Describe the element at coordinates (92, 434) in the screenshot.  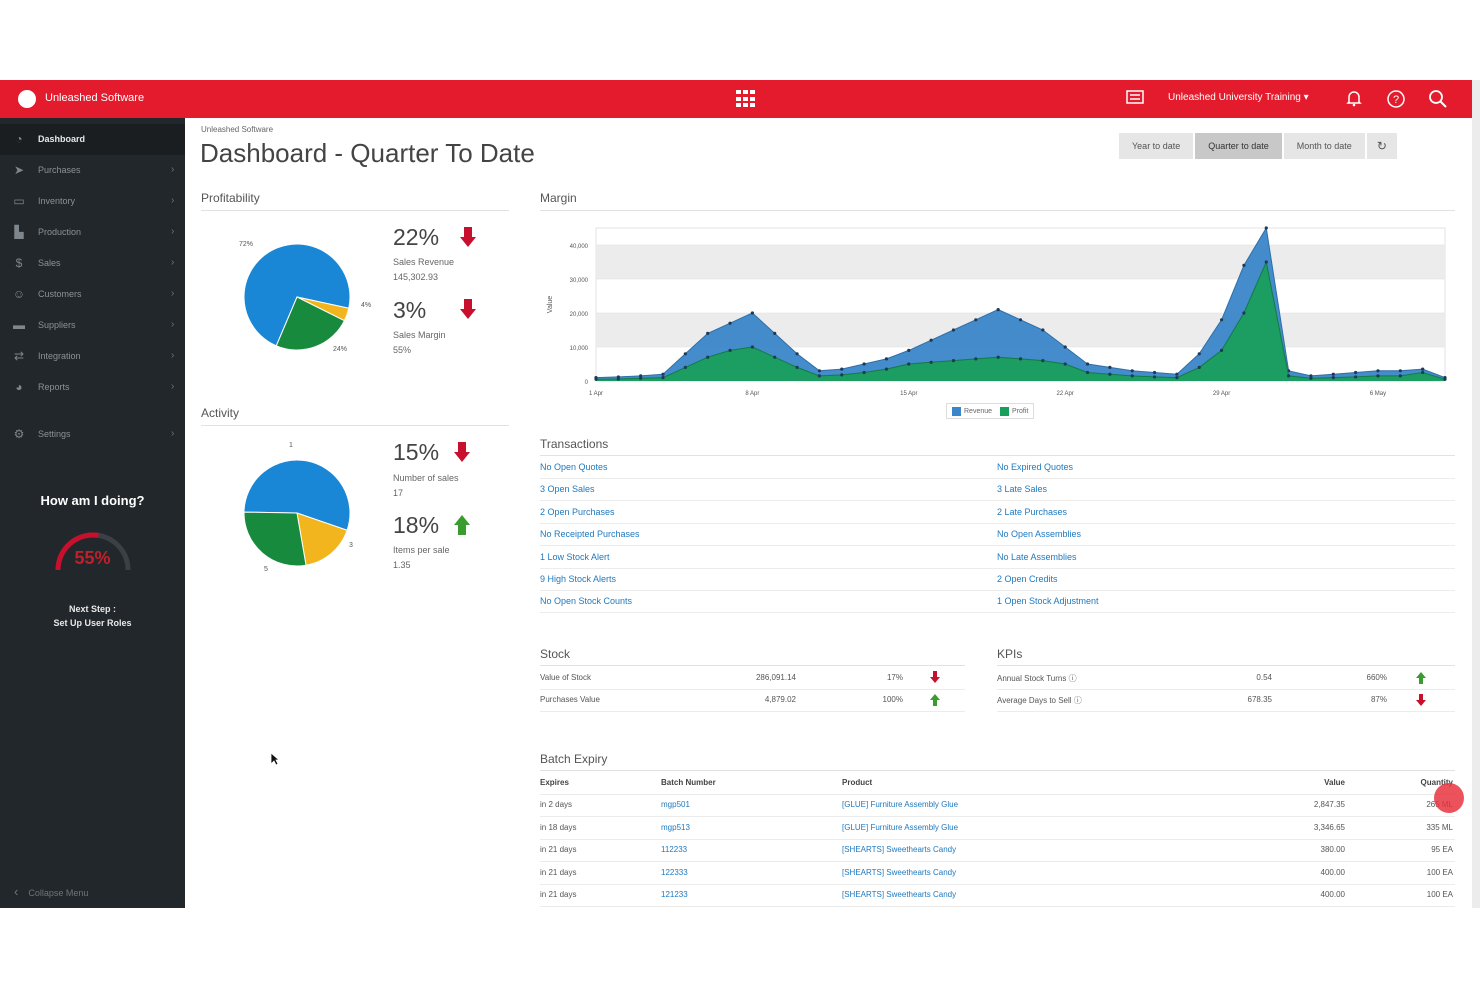
I see `sidebar-item-settings: ⚙ Settings ›` at that location.